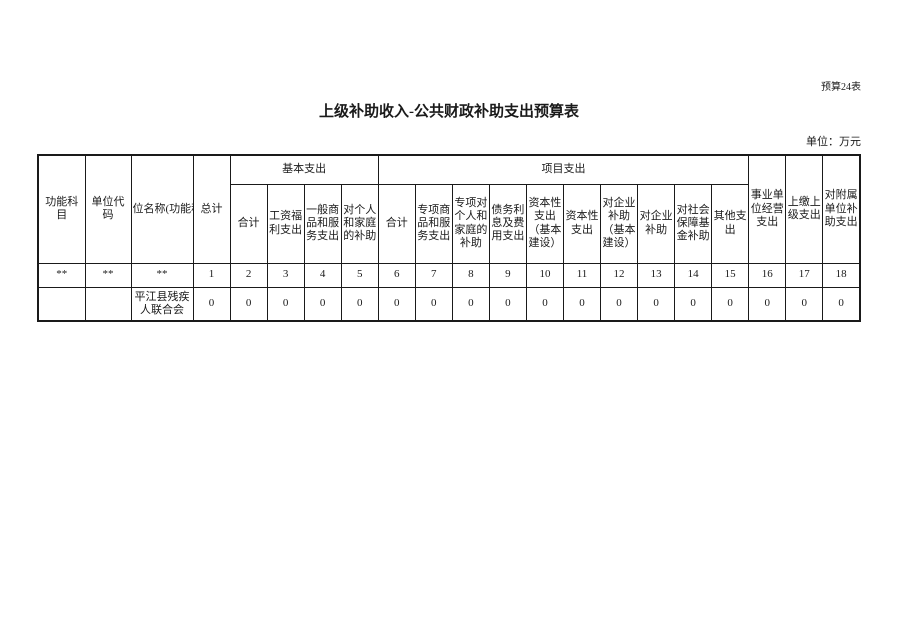 This screenshot has width=897, height=634. I want to click on header-project-sub-social-security: 对社会保障基金补助, so click(693, 223).